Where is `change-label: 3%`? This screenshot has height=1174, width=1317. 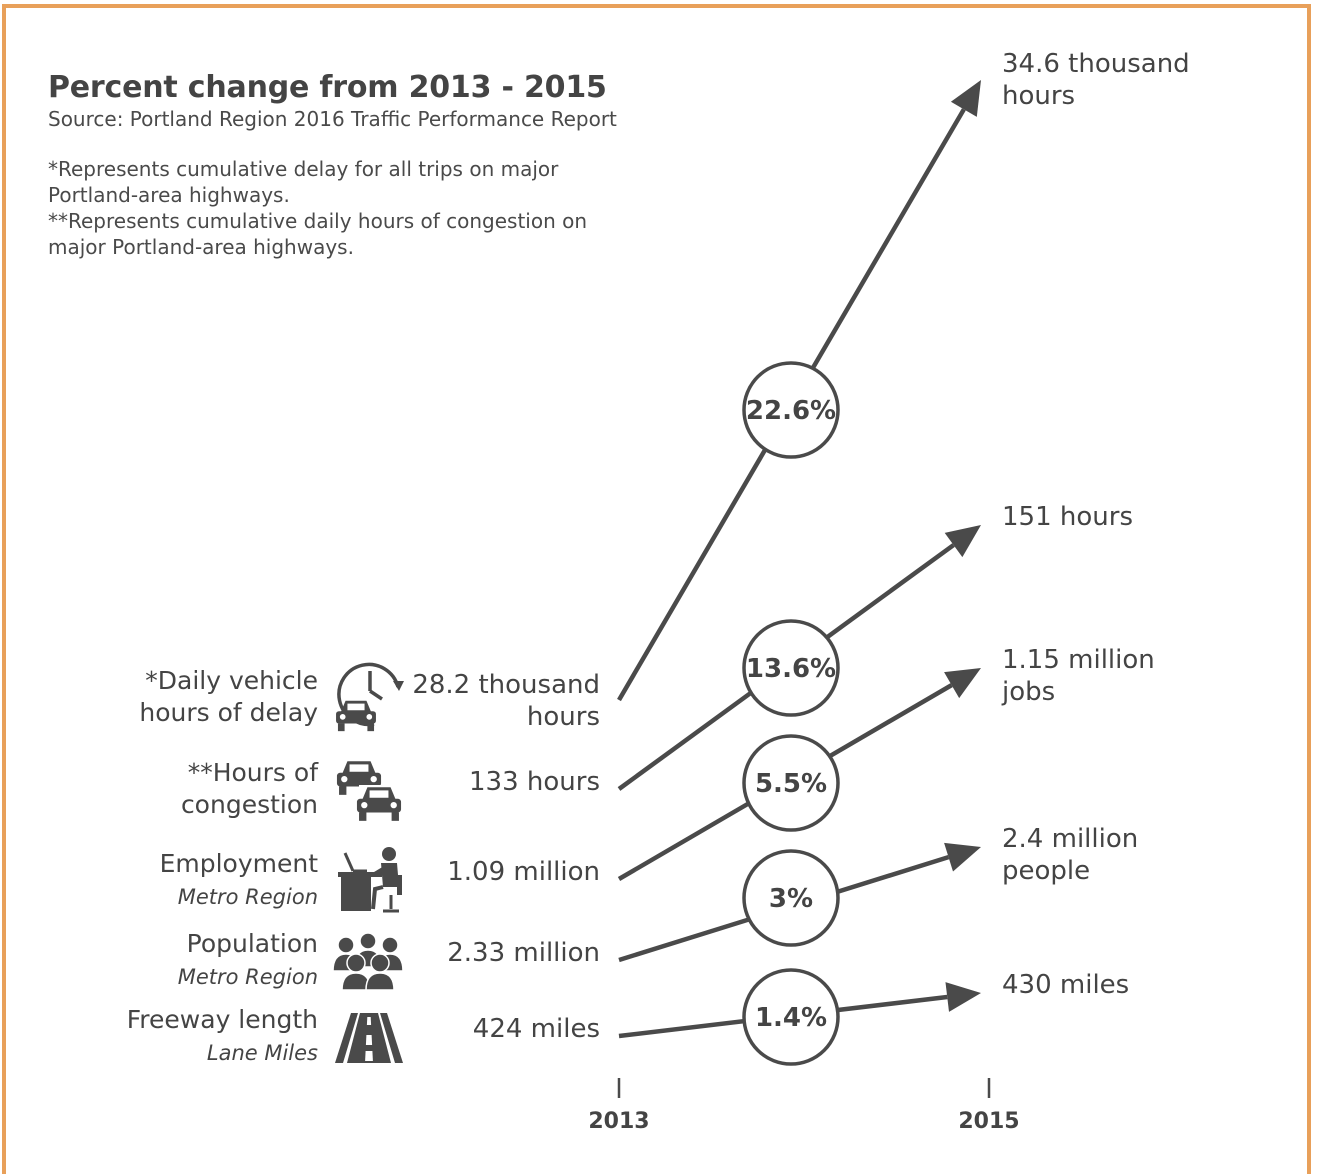 change-label: 3% is located at coordinates (791, 899).